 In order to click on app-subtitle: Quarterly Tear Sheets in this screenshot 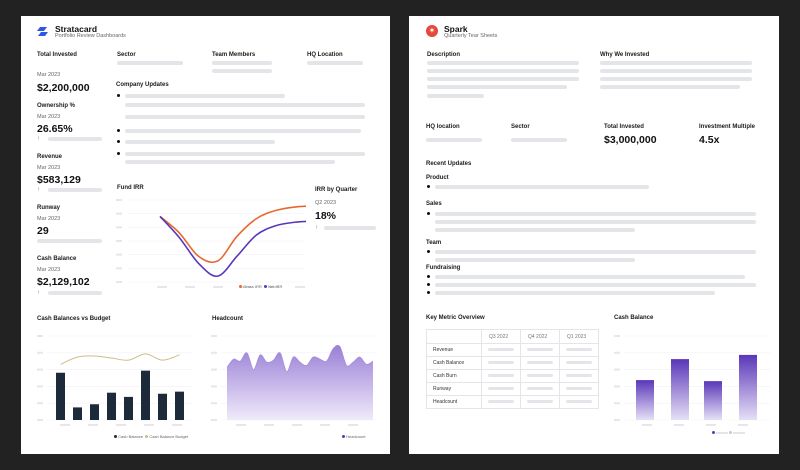, I will do `click(471, 36)`.